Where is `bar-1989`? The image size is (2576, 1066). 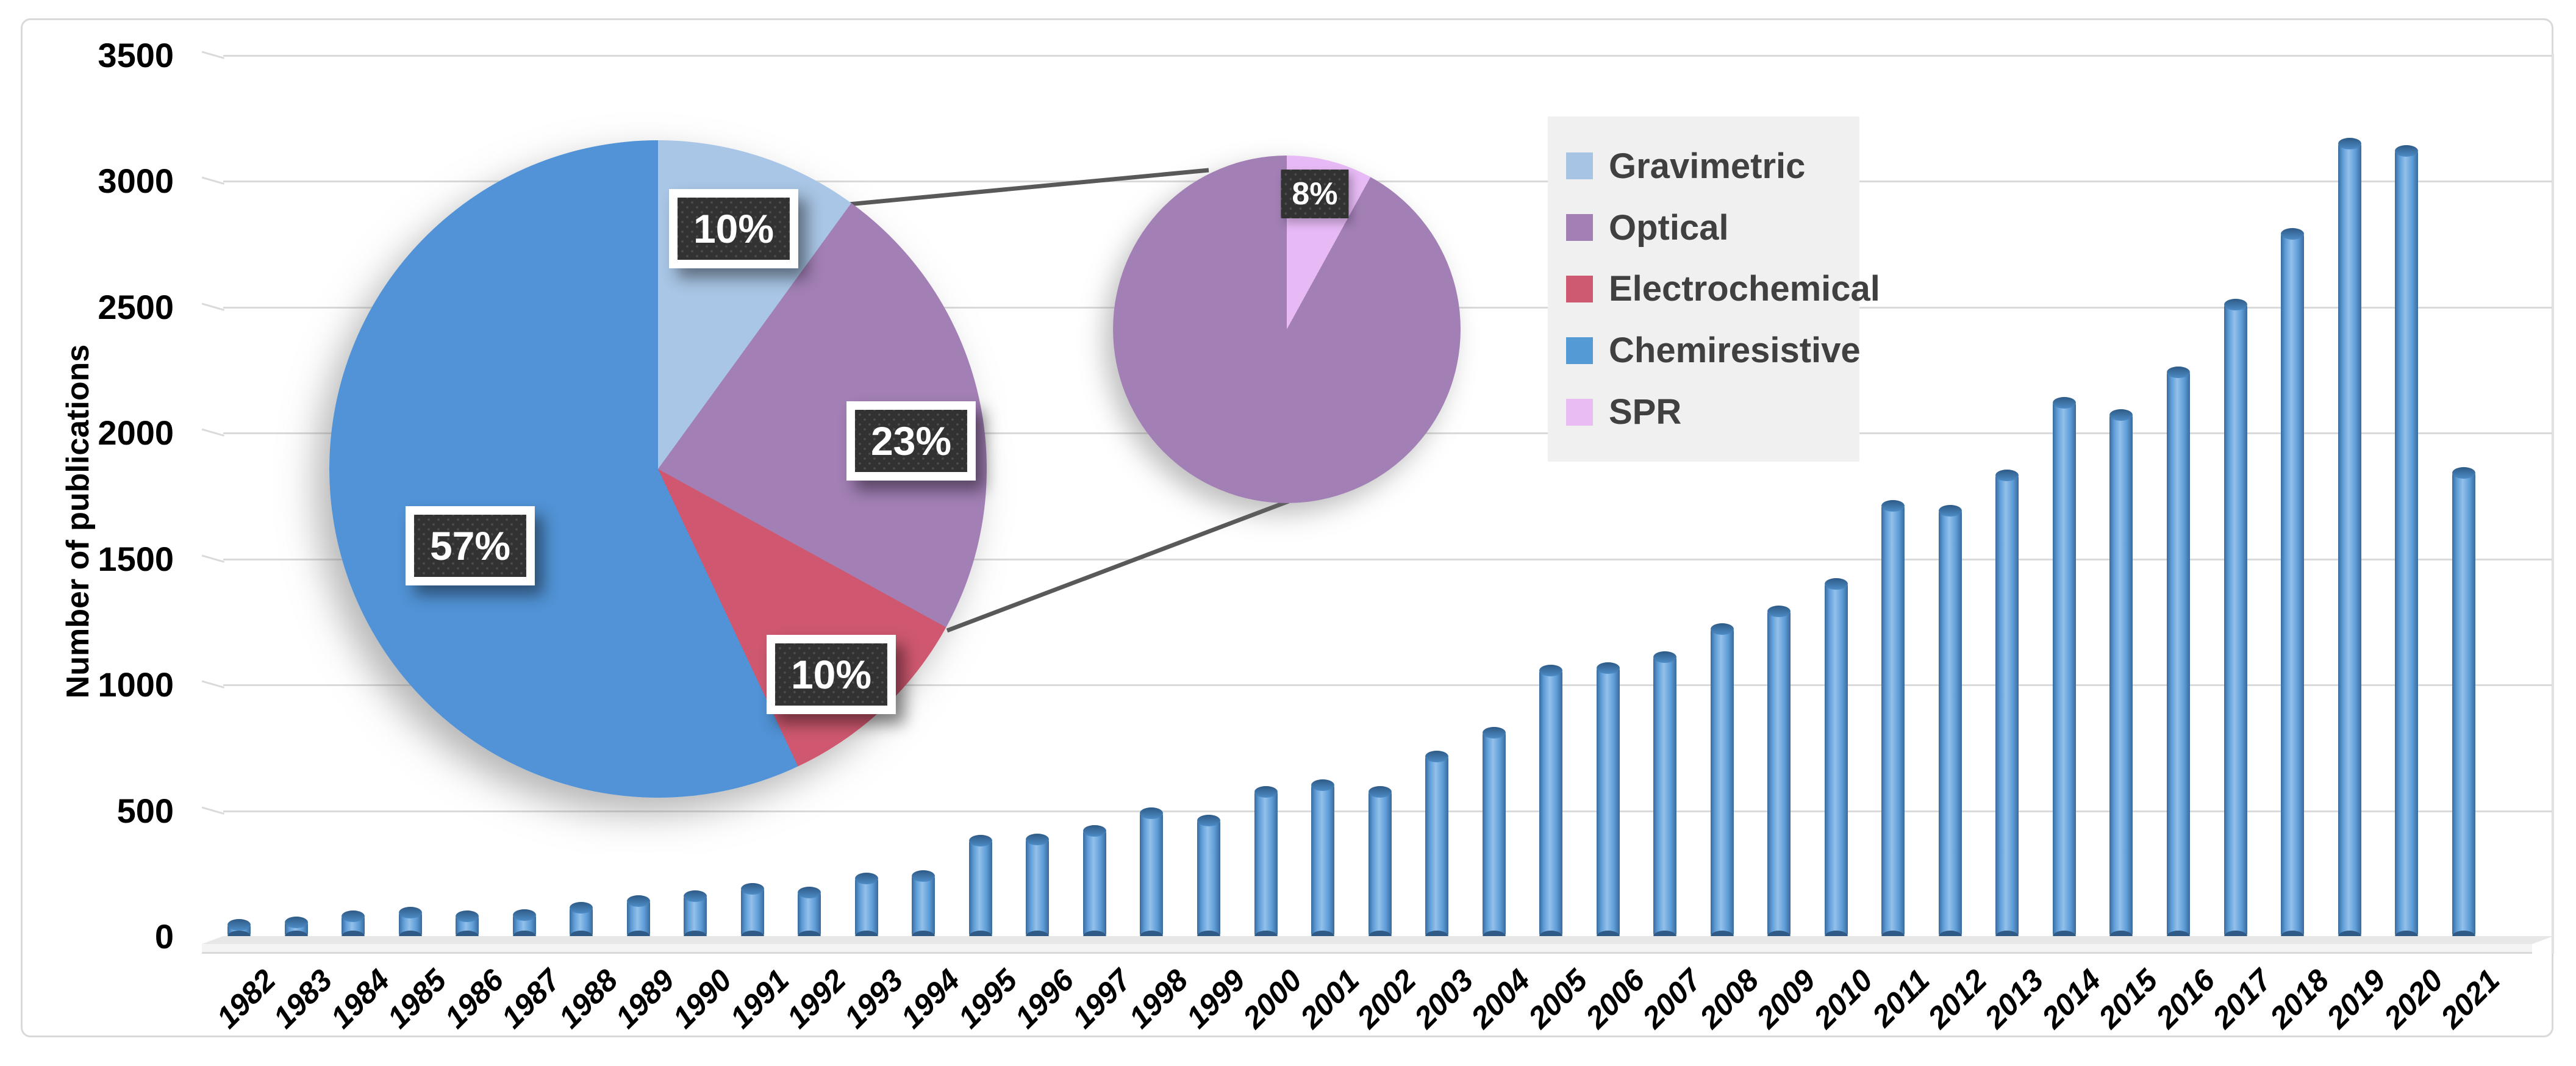 bar-1989 is located at coordinates (638, 918).